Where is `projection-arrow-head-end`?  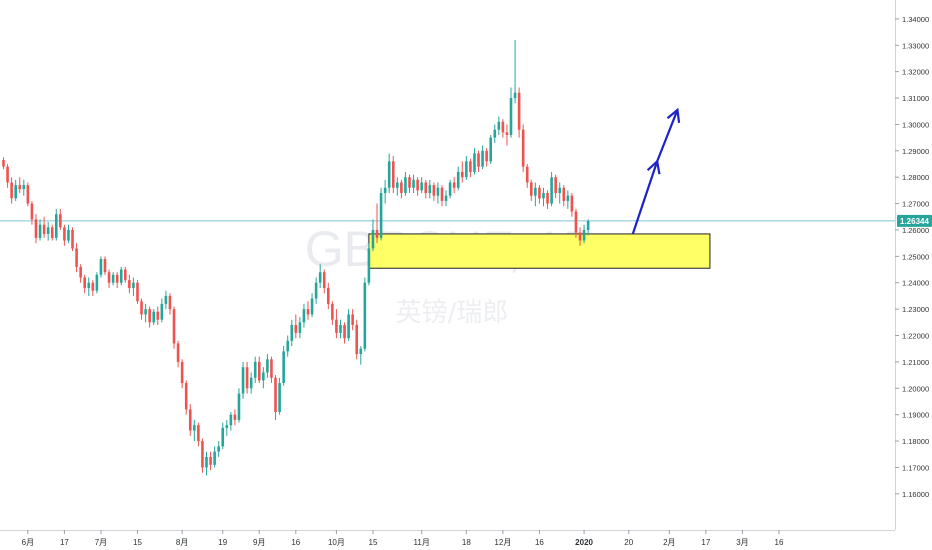 projection-arrow-head-end is located at coordinates (673, 115).